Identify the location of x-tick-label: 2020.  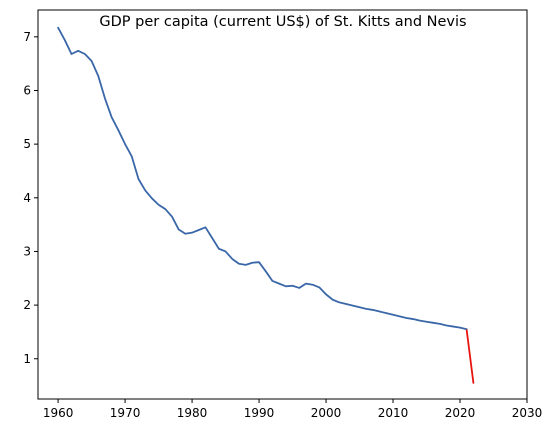
(460, 413).